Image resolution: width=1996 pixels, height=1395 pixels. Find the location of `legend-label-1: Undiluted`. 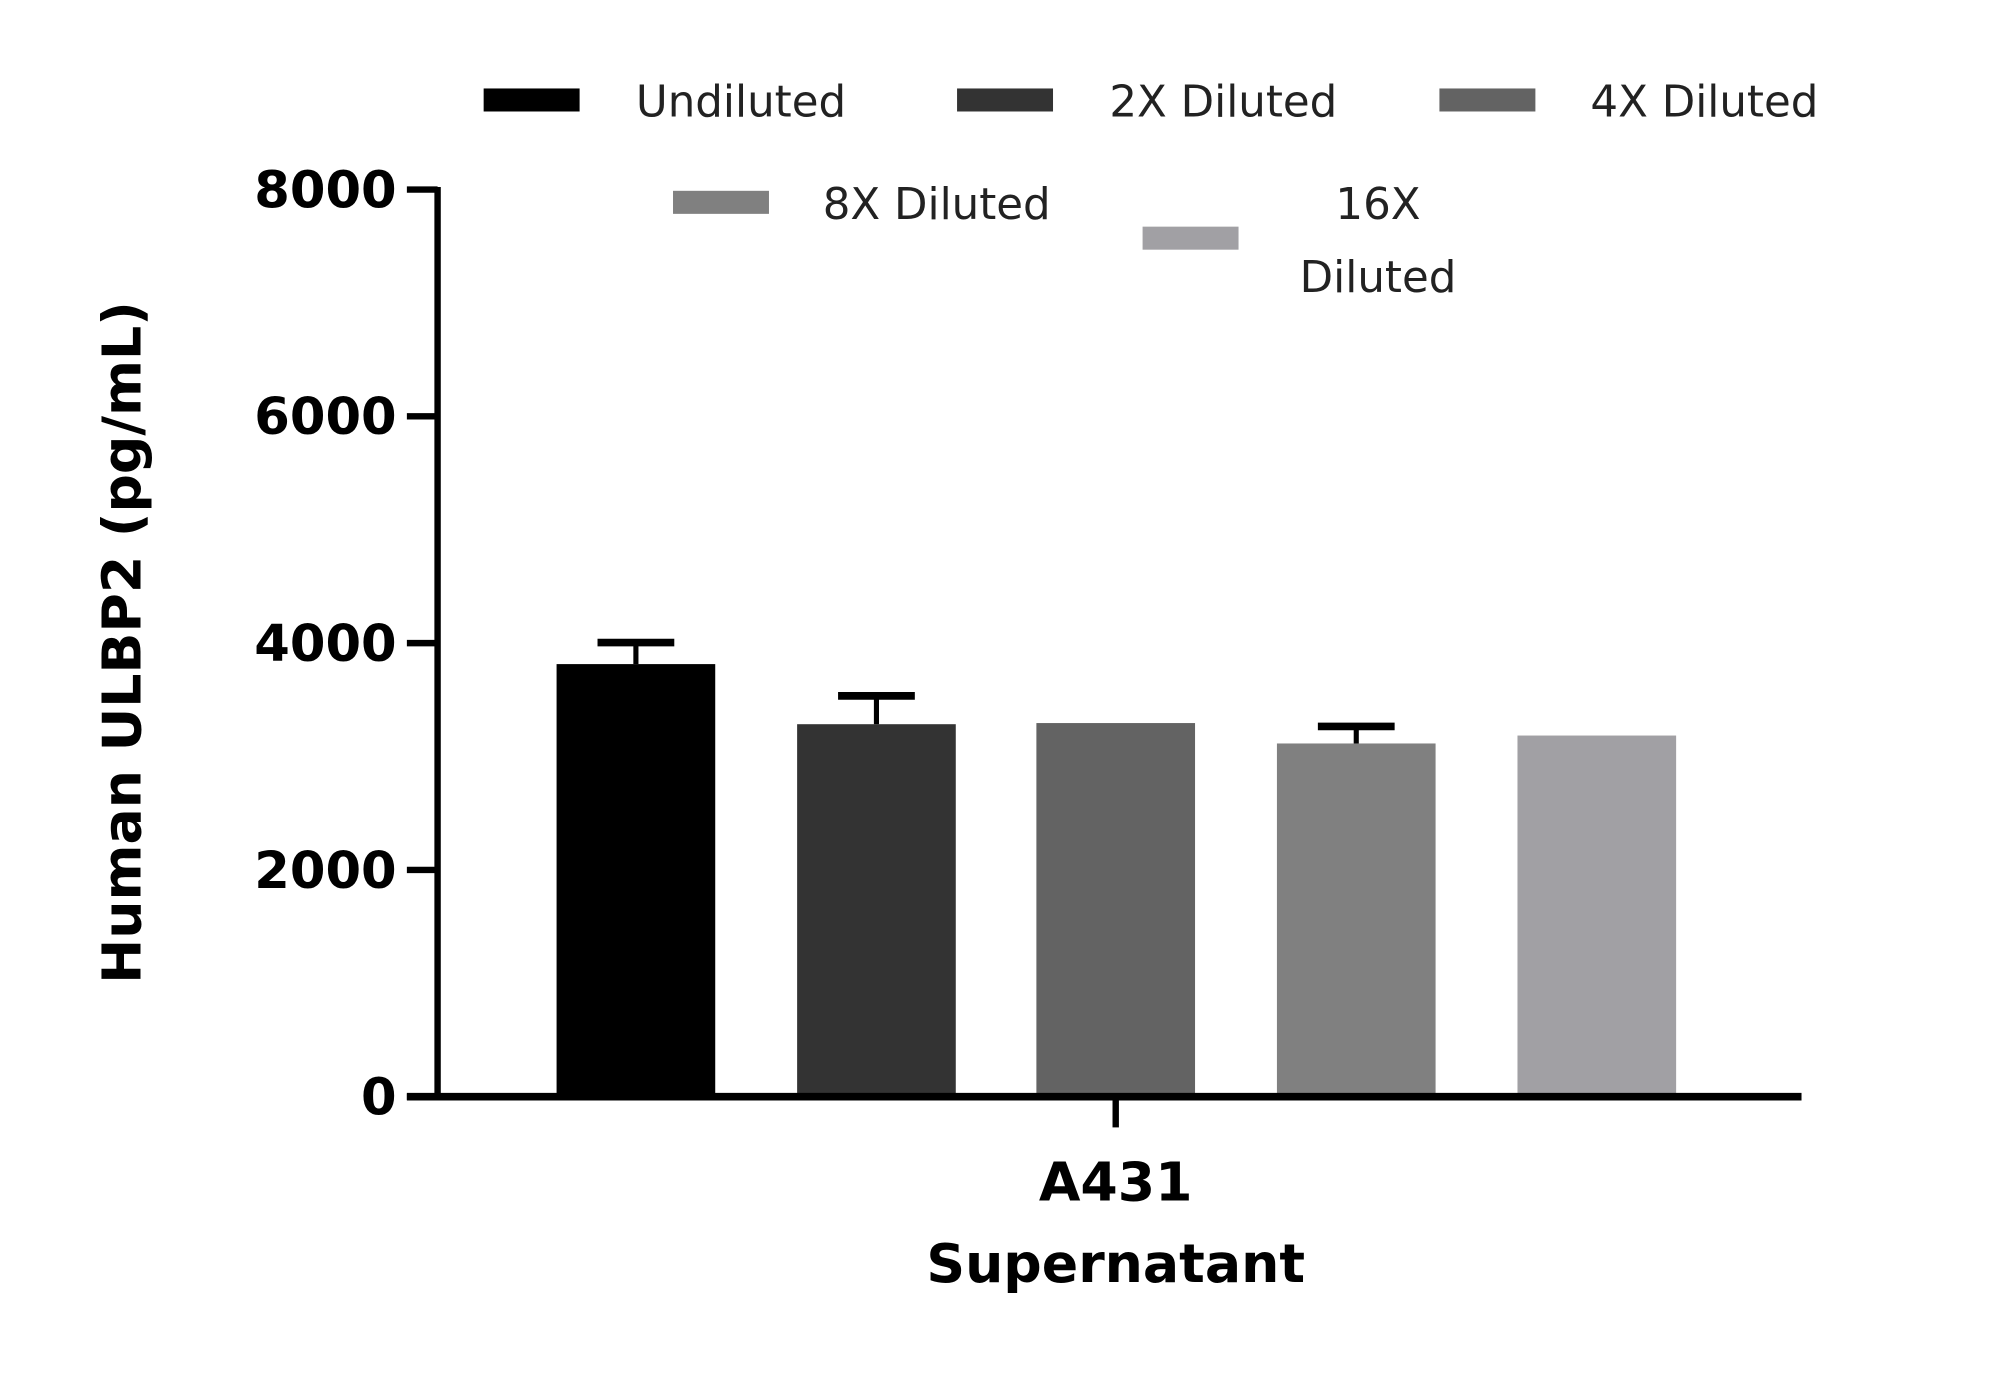

legend-label-1: Undiluted is located at coordinates (741, 103).